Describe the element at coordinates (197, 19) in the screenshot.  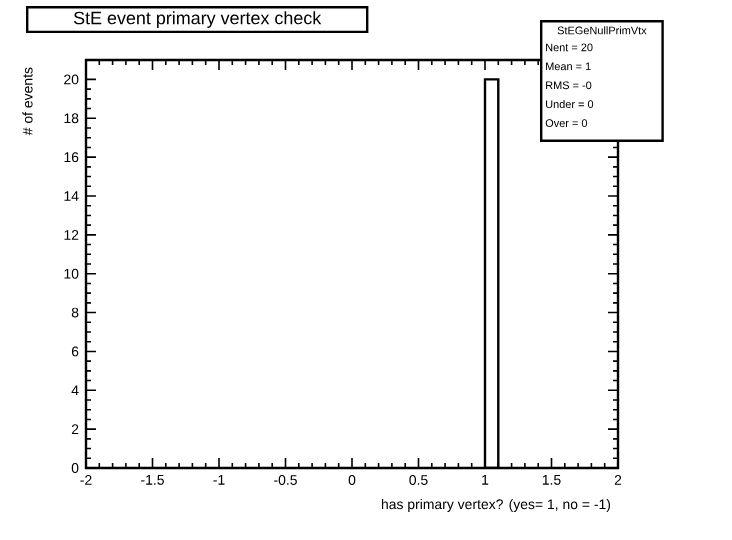
I see `chart-title: StE event primary vertex check` at that location.